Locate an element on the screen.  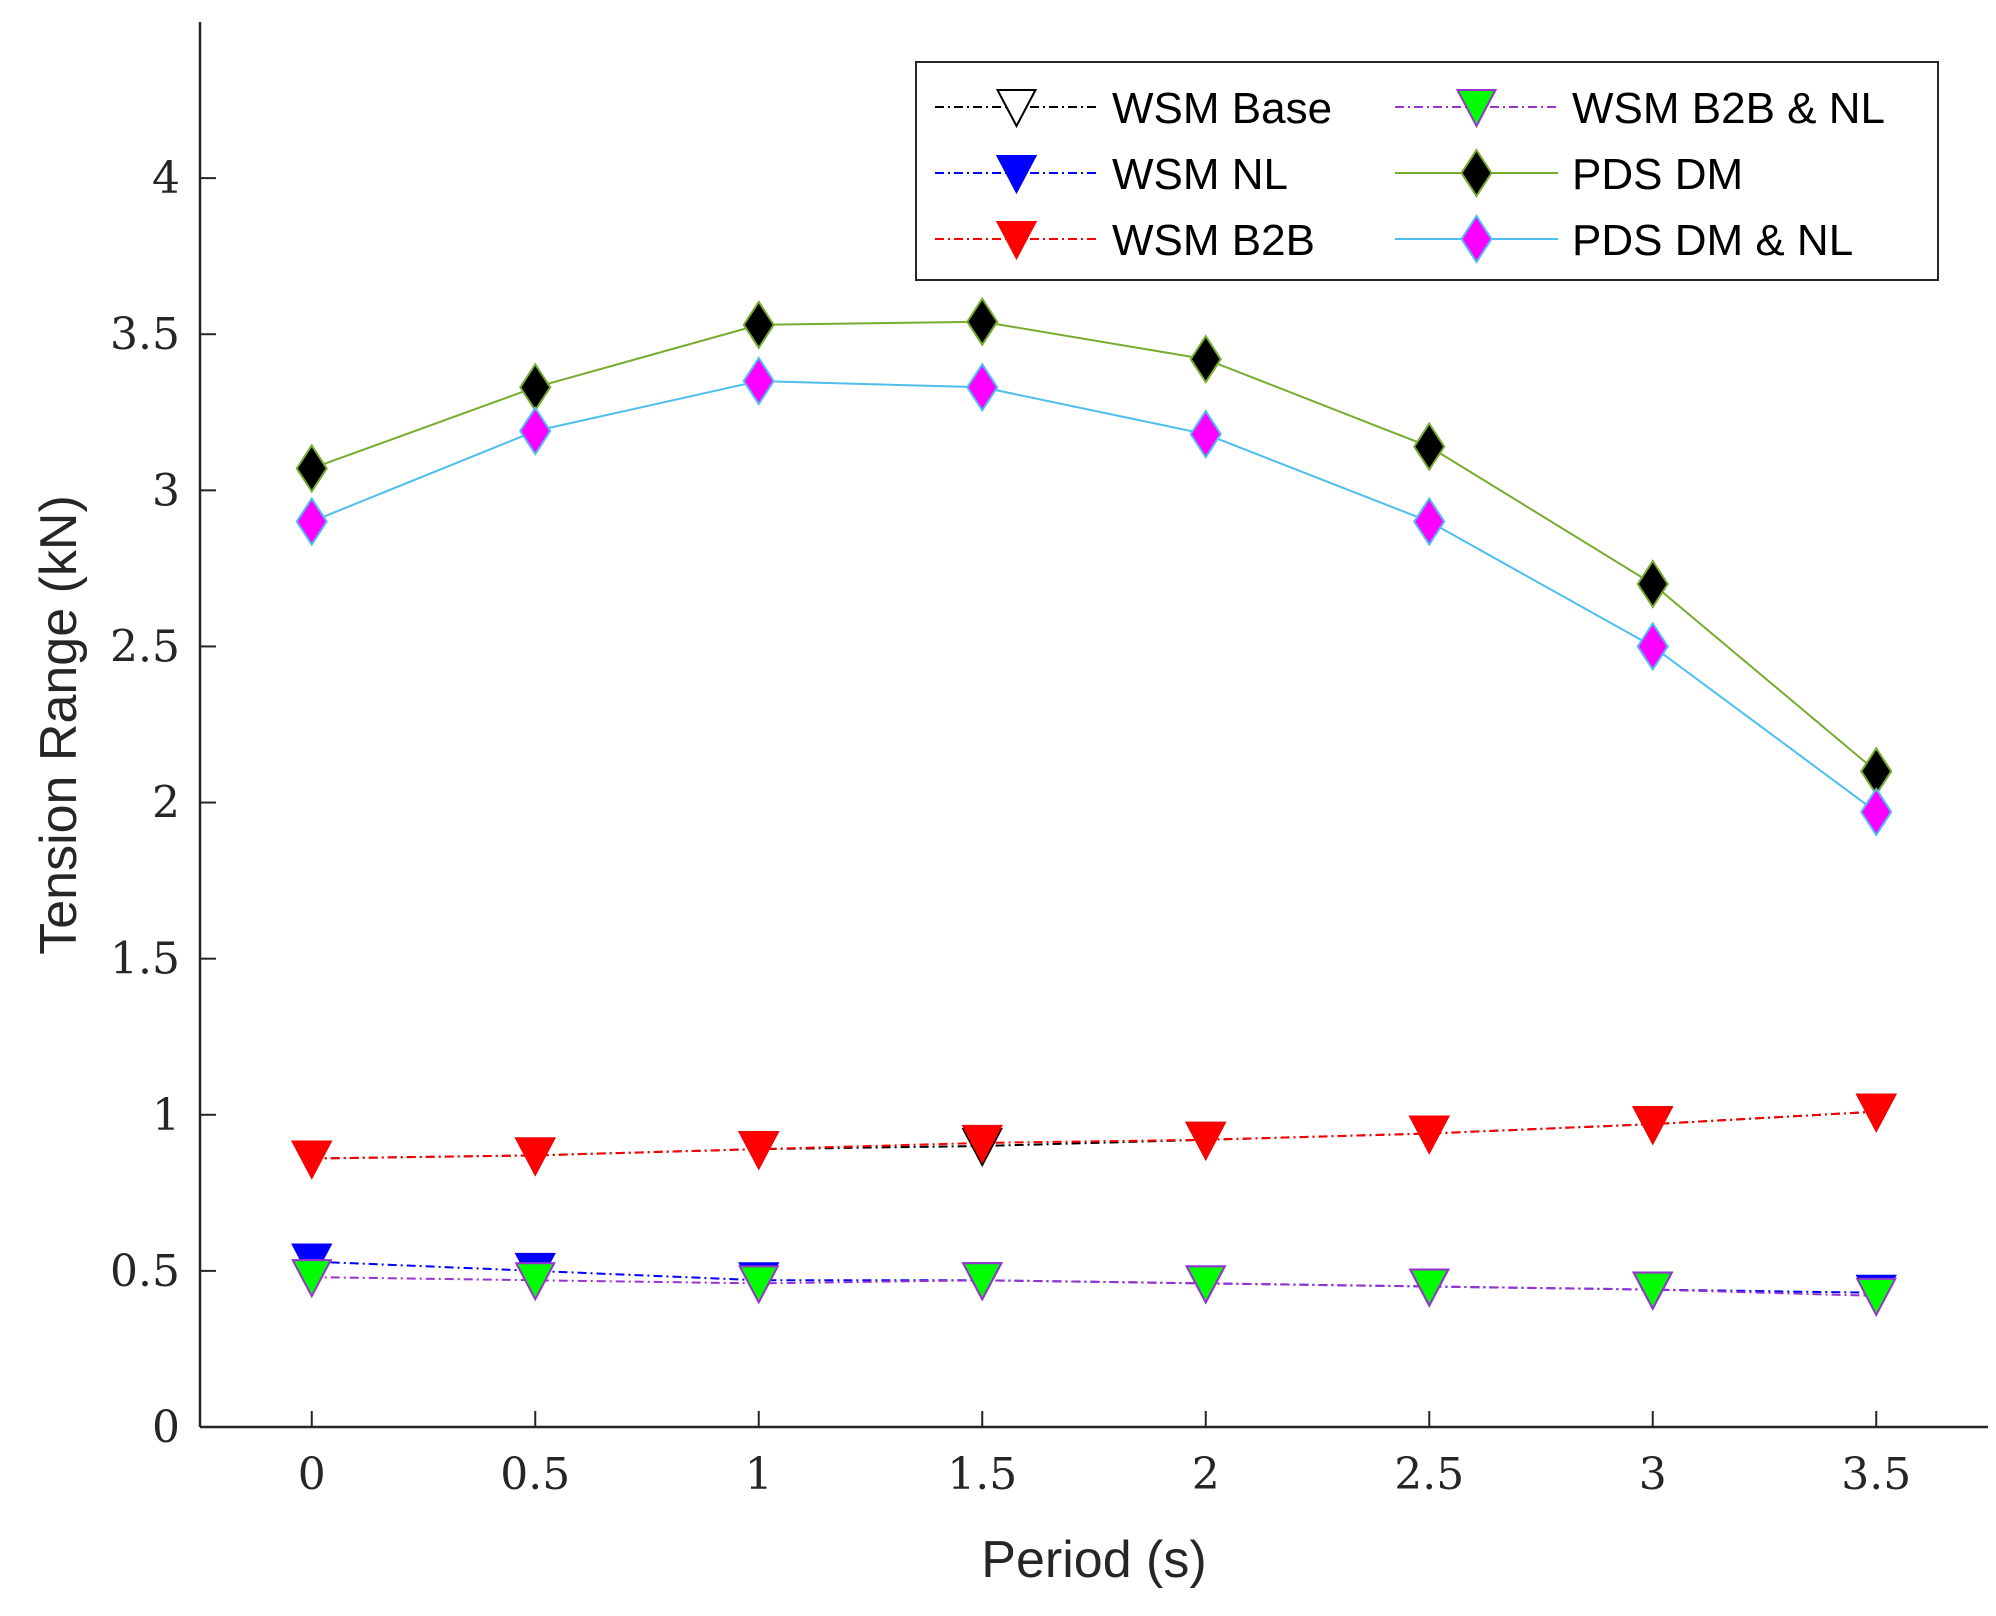
y-tick-label: 2 is located at coordinates (166, 803).